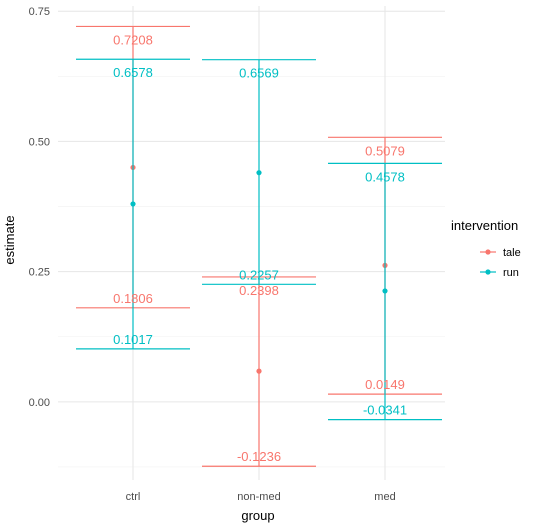  What do you see at coordinates (384, 497) in the screenshot?
I see `x-tick-label: med` at bounding box center [384, 497].